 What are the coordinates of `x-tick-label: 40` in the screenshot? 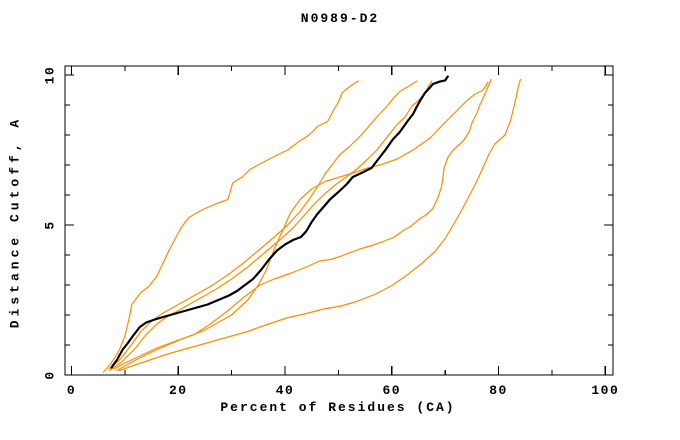 It's located at (285, 390).